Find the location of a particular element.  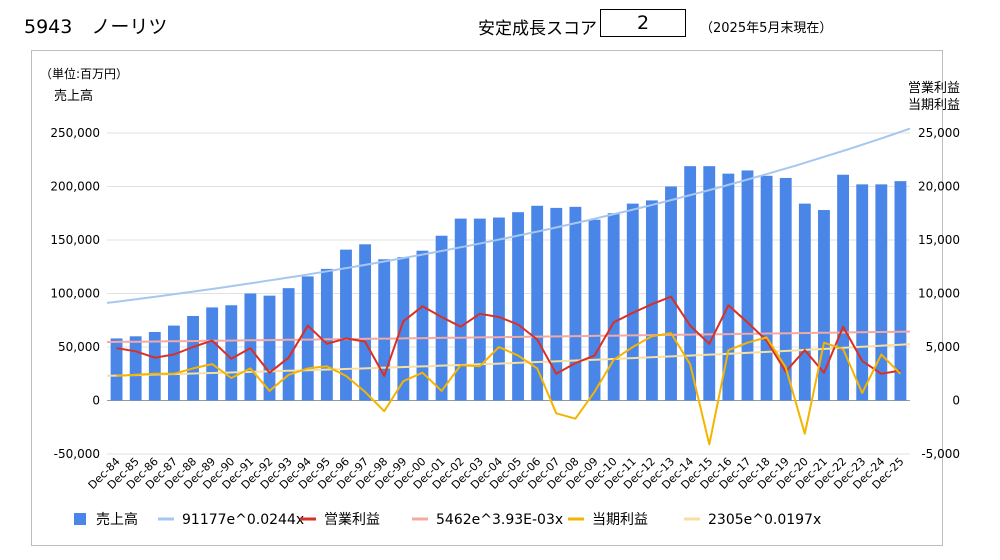

y-left-tick-label: -50,000 is located at coordinates (77, 454).